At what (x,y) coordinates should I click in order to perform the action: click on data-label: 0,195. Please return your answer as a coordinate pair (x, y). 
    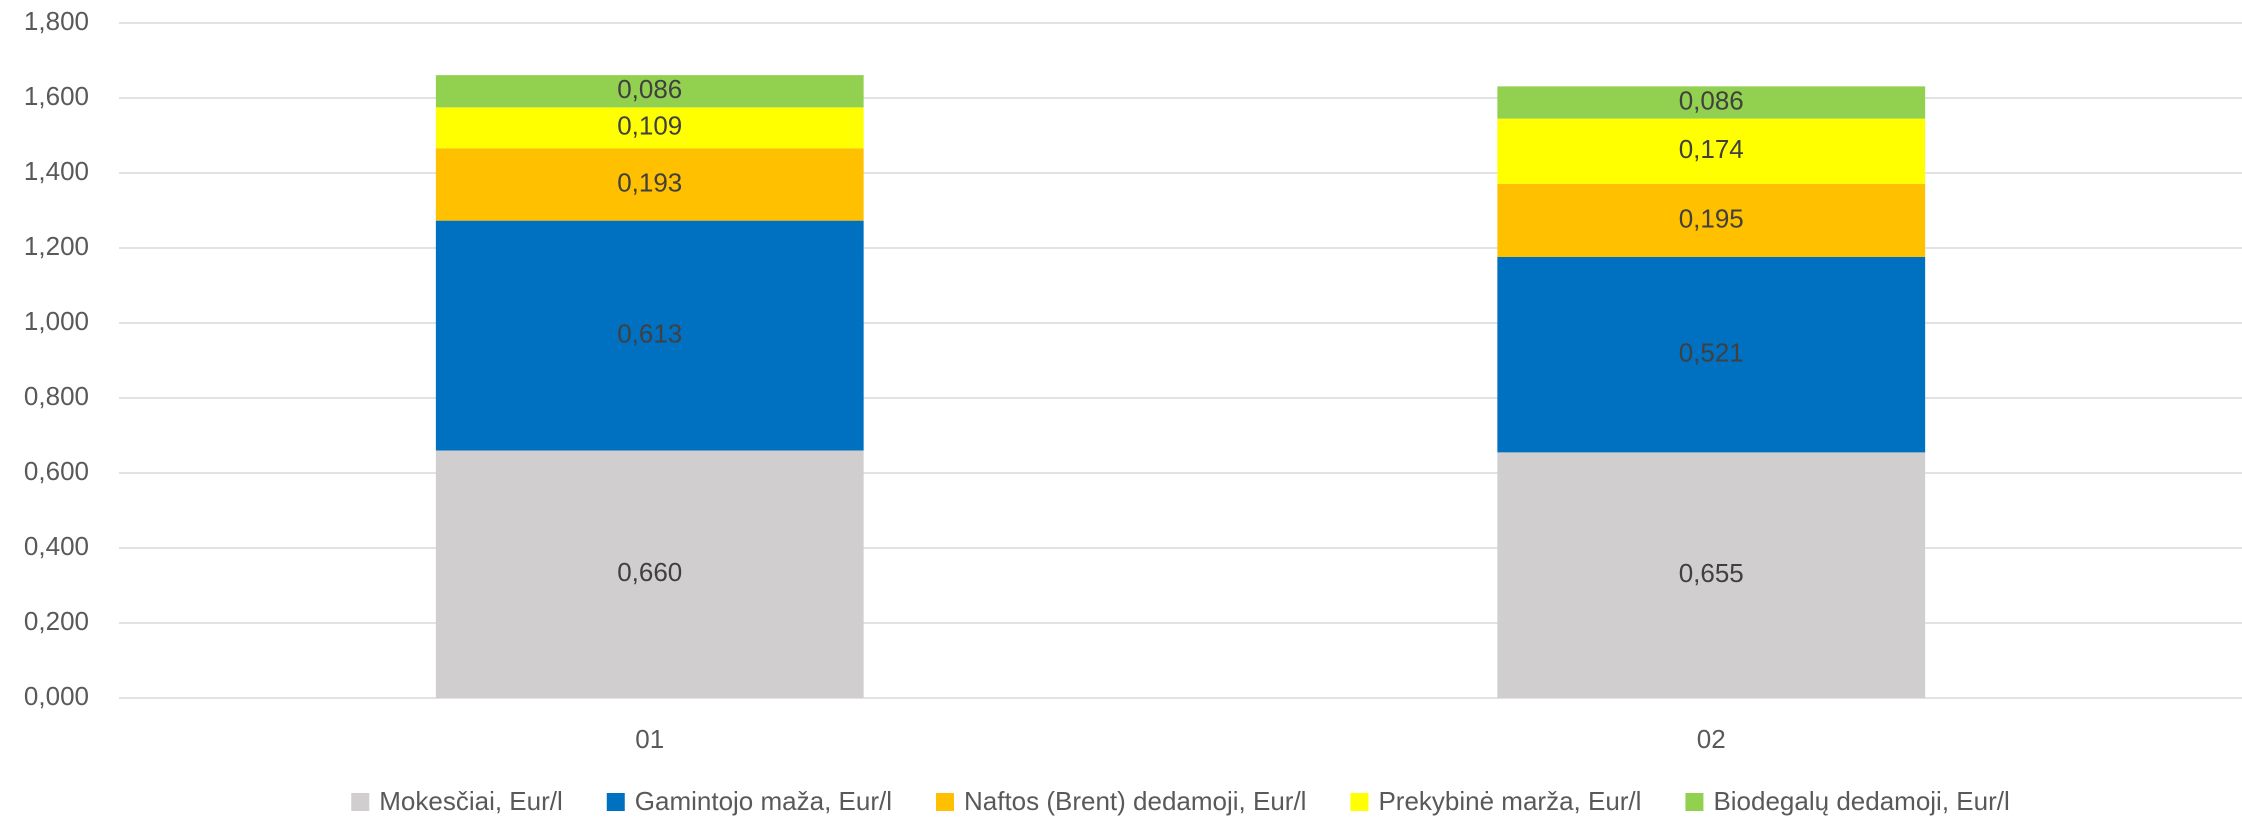
    Looking at the image, I should click on (1711, 218).